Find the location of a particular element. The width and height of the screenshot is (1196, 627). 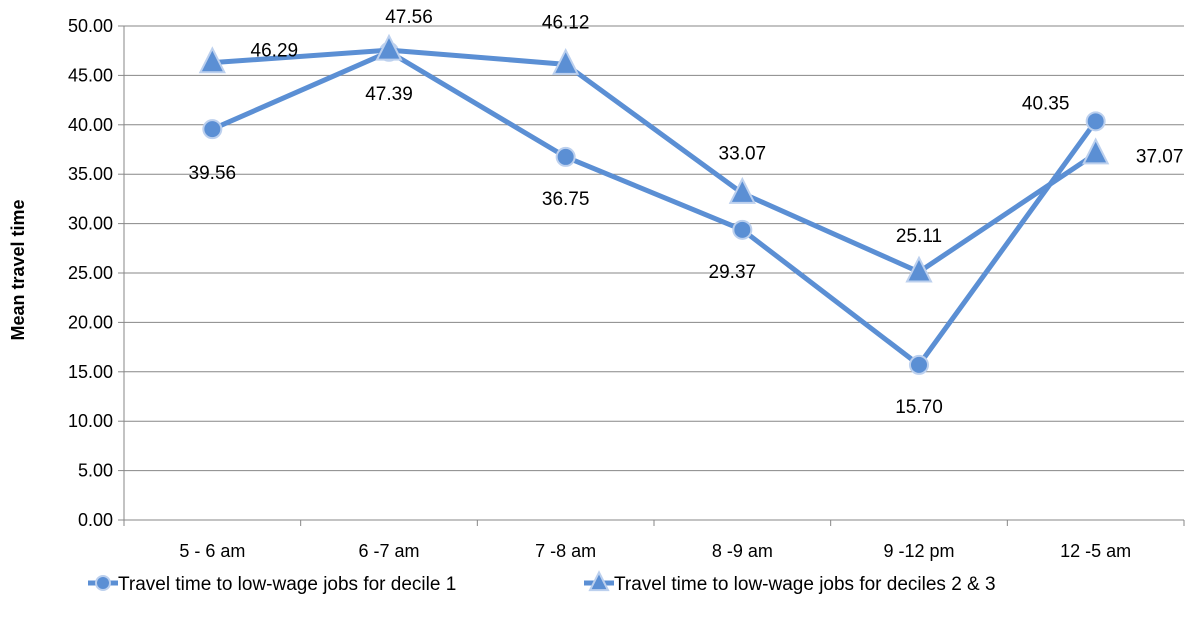

x-tick-label: 5 - 6 am is located at coordinates (212, 551).